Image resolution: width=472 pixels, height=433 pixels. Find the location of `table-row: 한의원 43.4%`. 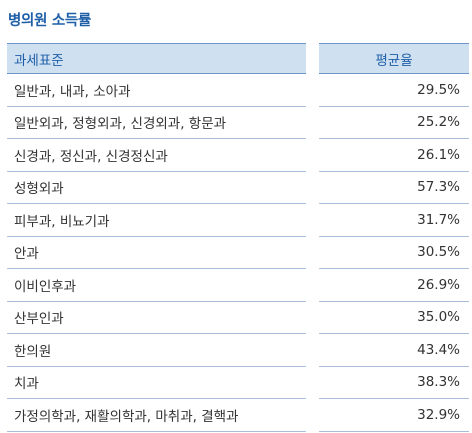

table-row: 한의원 43.4% is located at coordinates (238, 350).